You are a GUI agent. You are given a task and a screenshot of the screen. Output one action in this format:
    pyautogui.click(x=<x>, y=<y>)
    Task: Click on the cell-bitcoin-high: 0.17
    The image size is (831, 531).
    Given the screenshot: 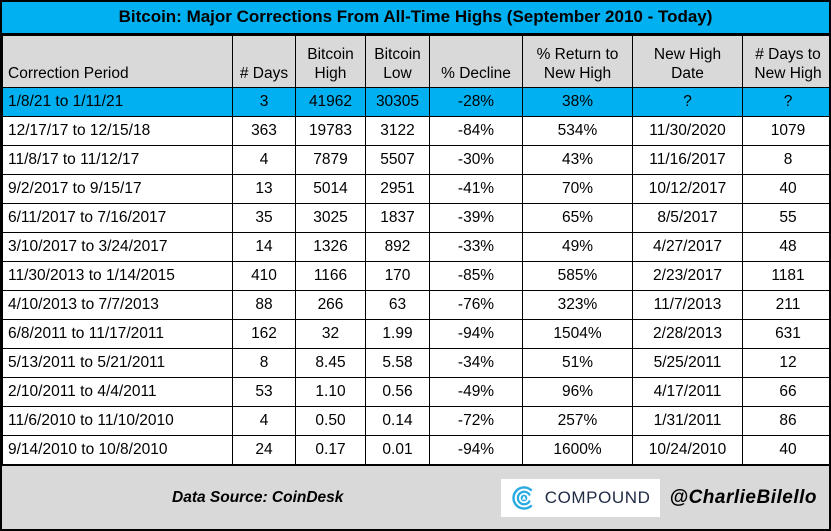 What is the action you would take?
    pyautogui.click(x=330, y=450)
    